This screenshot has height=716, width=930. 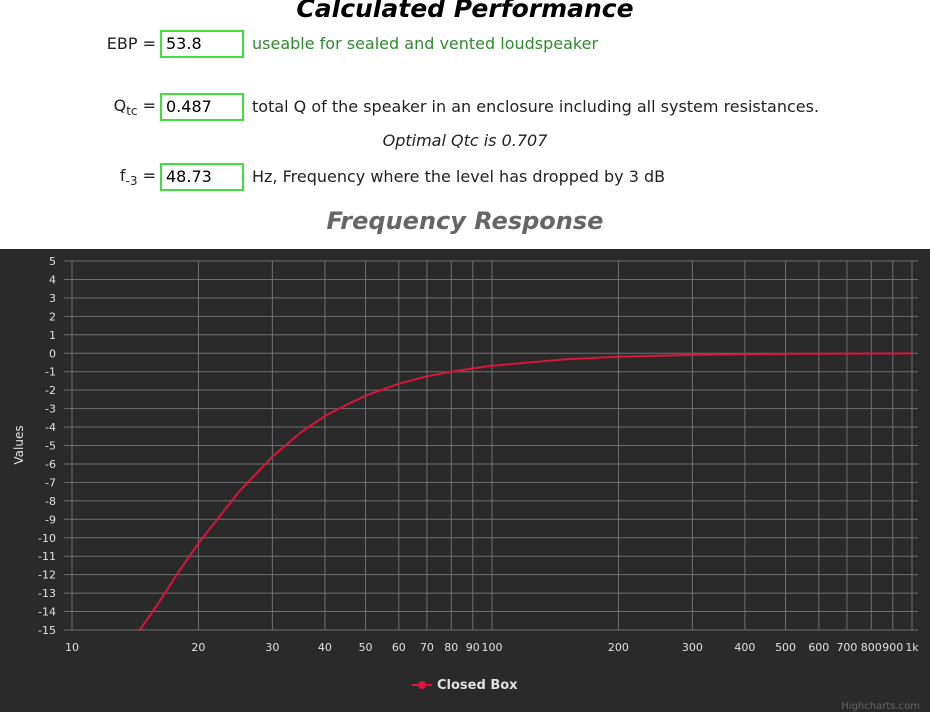 What do you see at coordinates (50, 482) in the screenshot?
I see `y-tick-label: -7` at bounding box center [50, 482].